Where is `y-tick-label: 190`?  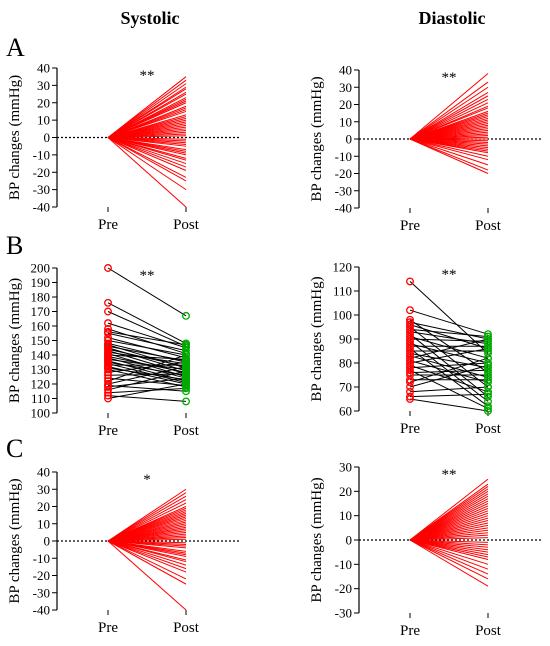
y-tick-label: 190 is located at coordinates (41, 282).